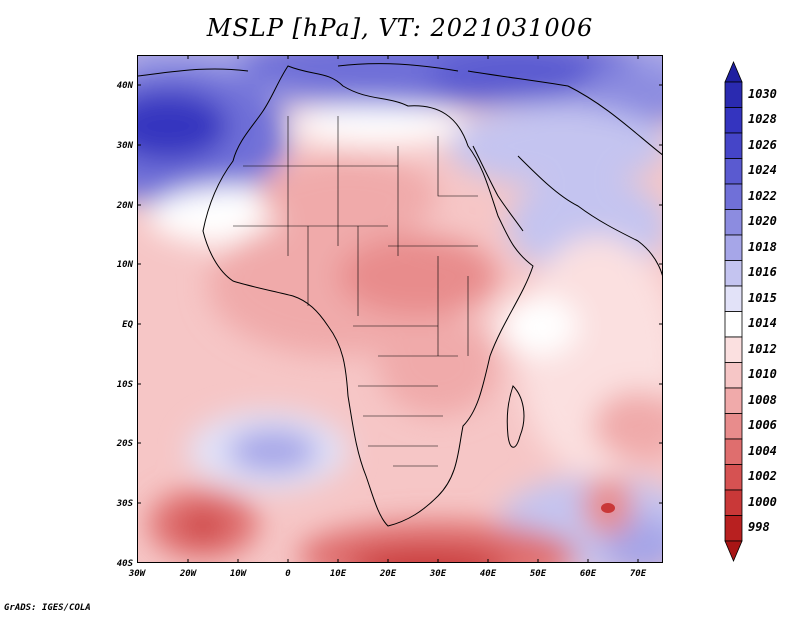  Describe the element at coordinates (400, 28) in the screenshot. I see `chart-title: MSLP [hPa], VT: 2021031006` at that location.